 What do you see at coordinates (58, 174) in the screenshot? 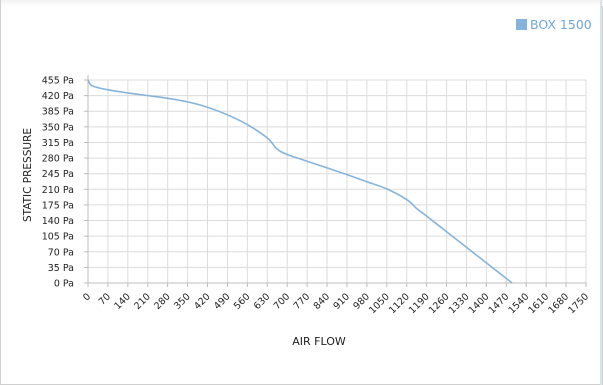
I see `y-tick-label: 245 Pa` at bounding box center [58, 174].